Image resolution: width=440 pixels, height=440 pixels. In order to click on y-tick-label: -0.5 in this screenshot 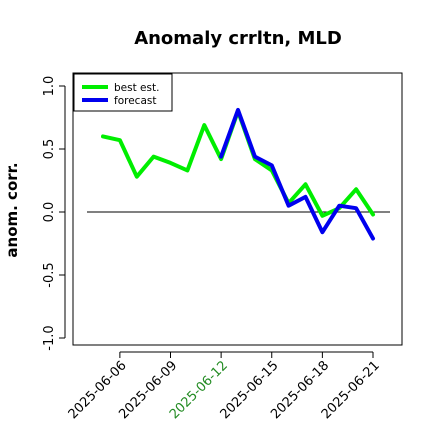, I will do `click(49, 274)`.